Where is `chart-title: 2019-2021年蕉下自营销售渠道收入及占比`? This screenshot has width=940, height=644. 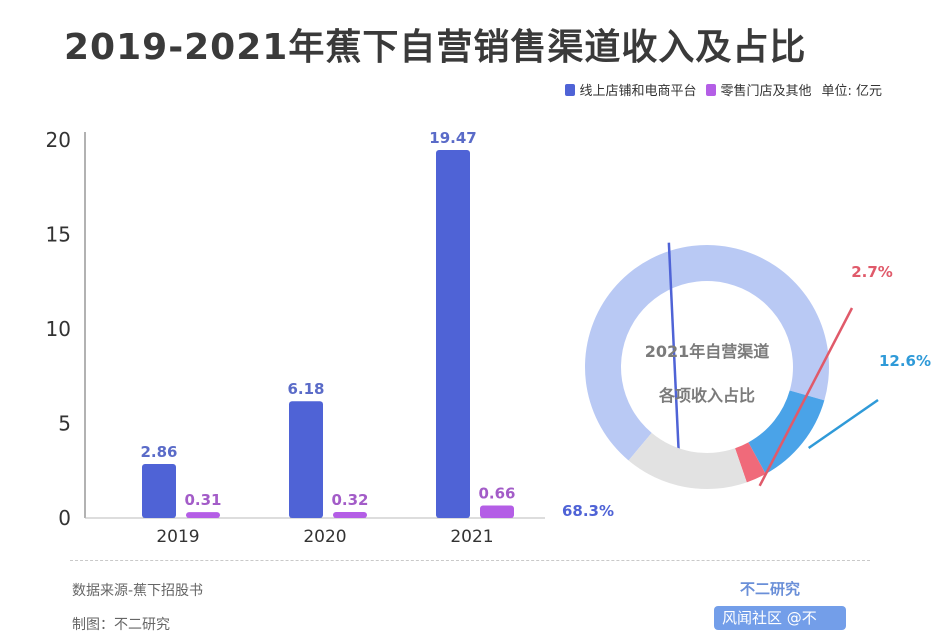
chart-title: 2019-2021年蕉下自营销售渠道收入及占比 is located at coordinates (435, 47).